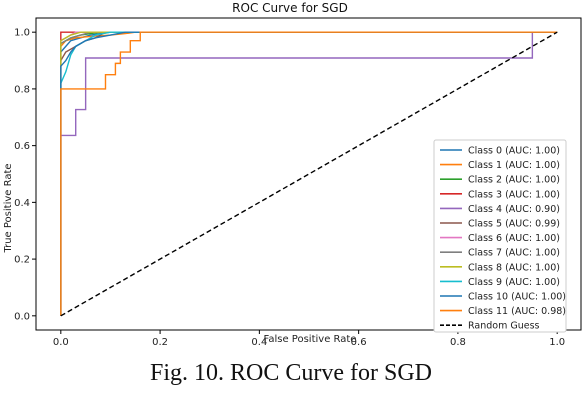 The height and width of the screenshot is (402, 582). I want to click on legend-label-2: Class 2 (AUC: 1.00), so click(514, 180).